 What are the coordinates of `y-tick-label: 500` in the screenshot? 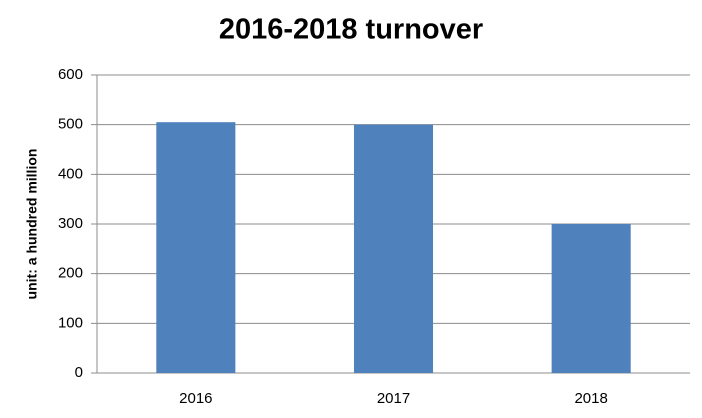 It's located at (70, 124).